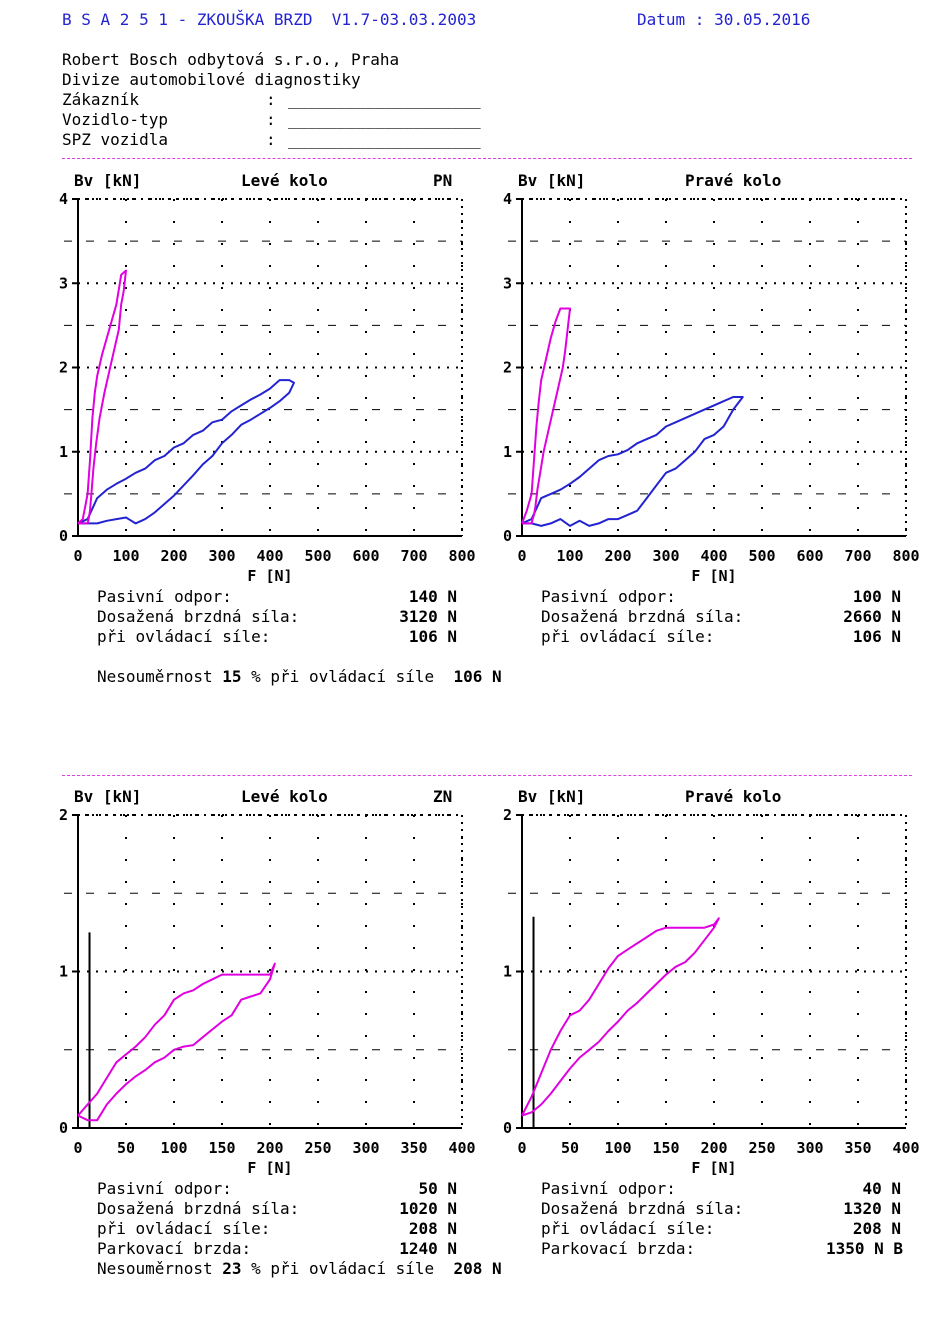 This screenshot has width=950, height=1340. What do you see at coordinates (384, 119) in the screenshot?
I see `vehicle-type-field: ____________________` at bounding box center [384, 119].